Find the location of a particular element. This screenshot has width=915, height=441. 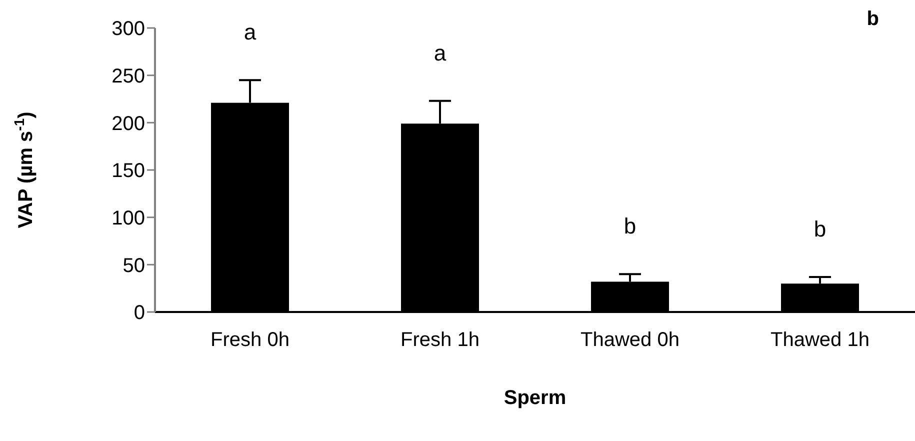

x-tick-label: Fresh 1h is located at coordinates (440, 340).